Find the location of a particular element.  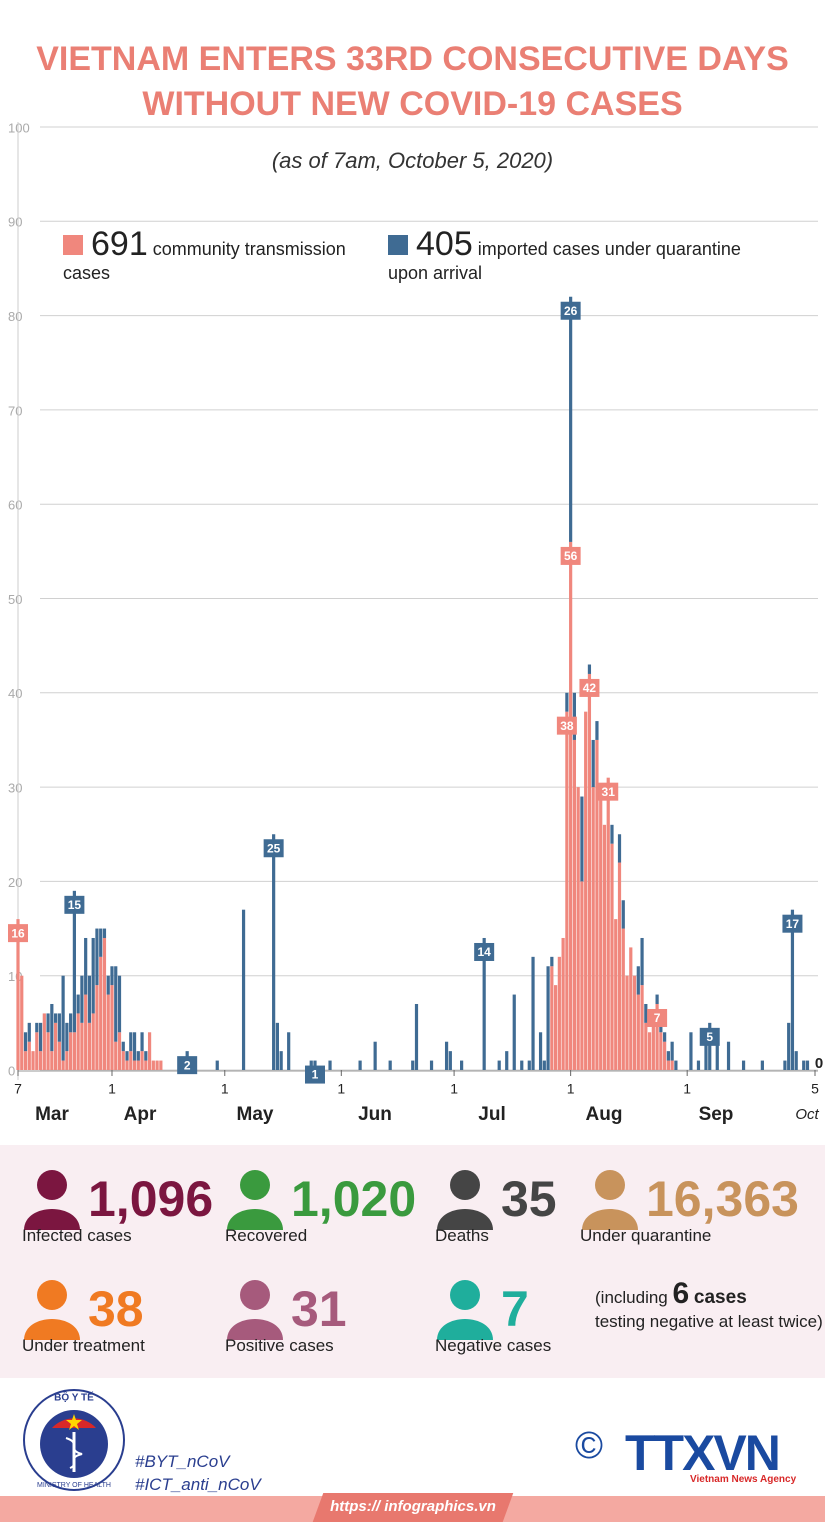

stat: 38 Under treatment is located at coordinates (83, 1317).